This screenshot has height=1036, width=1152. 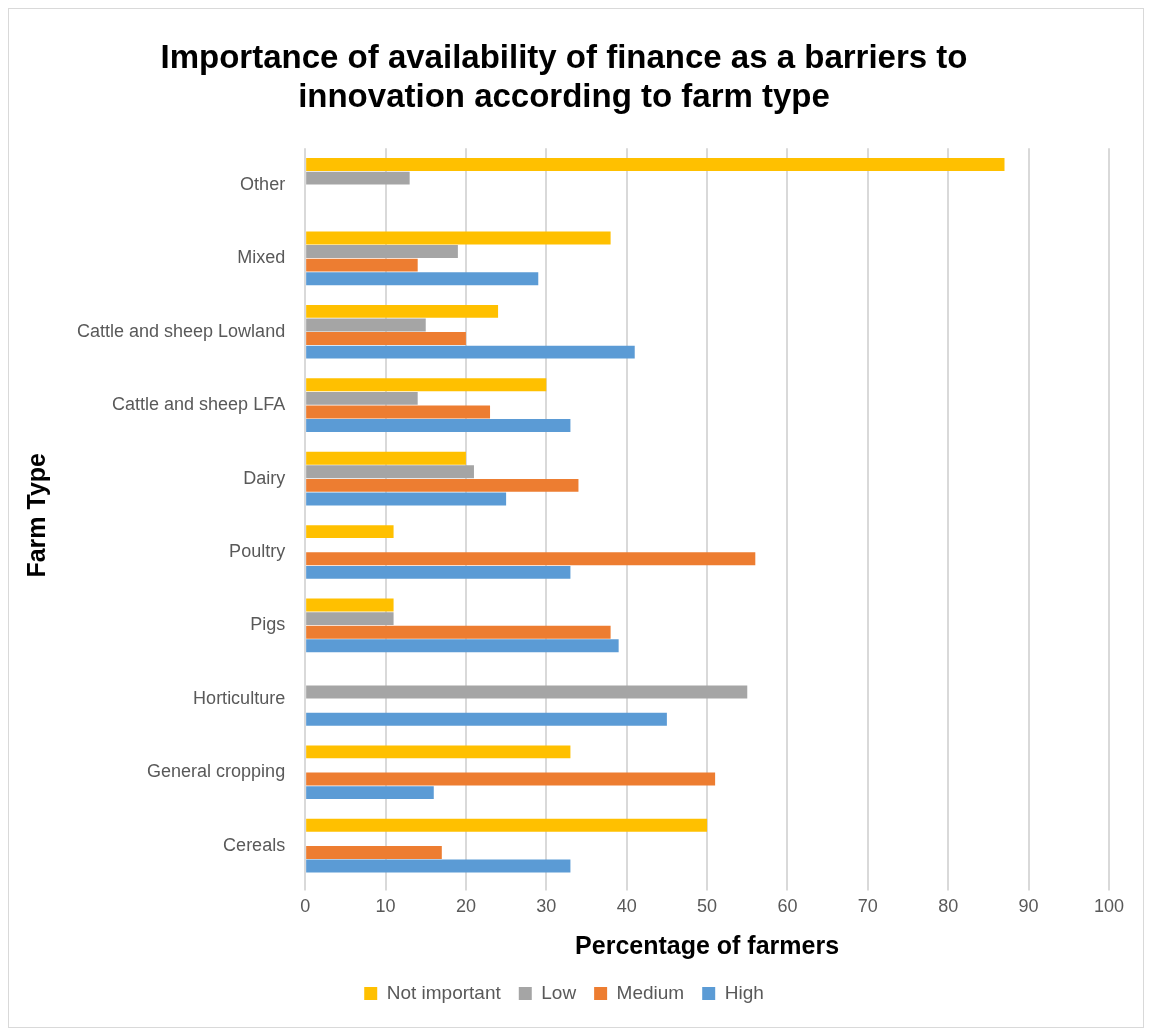 I want to click on x-axis-title: Percentage of farmers, so click(x=707, y=944).